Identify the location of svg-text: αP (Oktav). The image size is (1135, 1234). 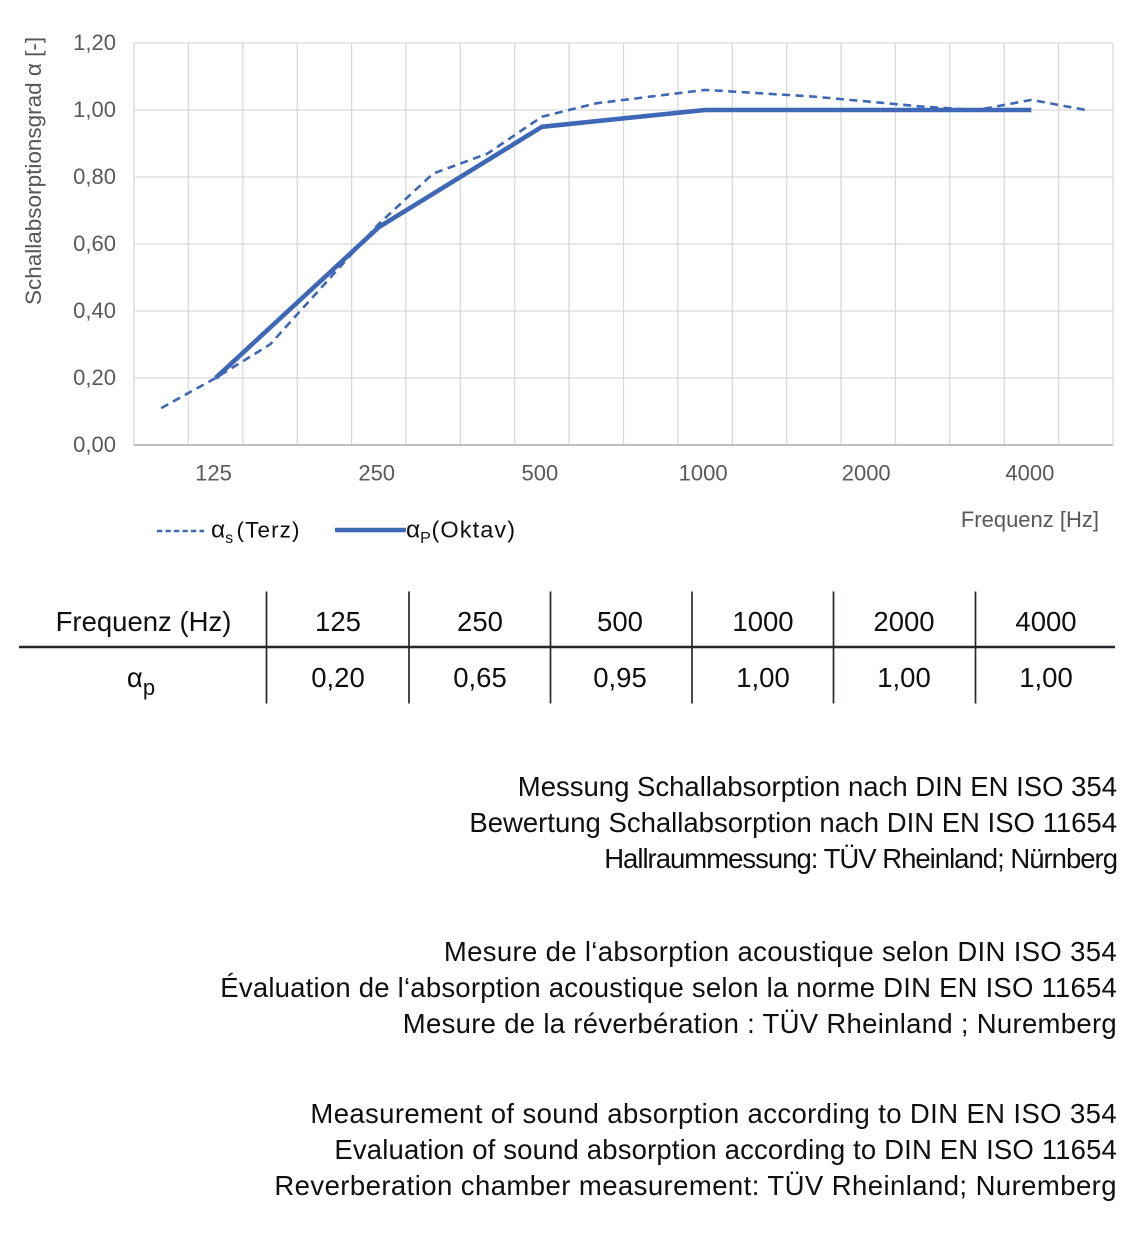
(461, 532).